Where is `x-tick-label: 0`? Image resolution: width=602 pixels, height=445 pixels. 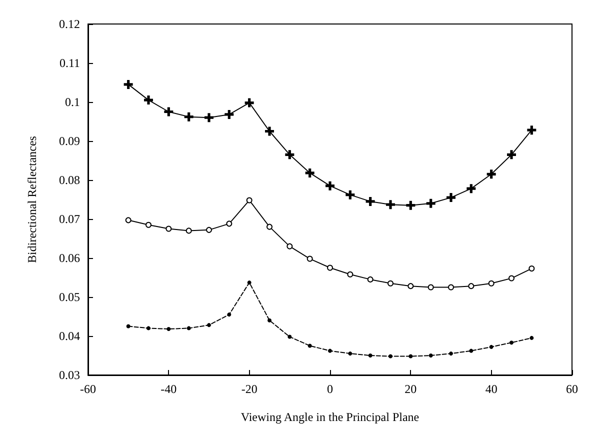
x-tick-label: 0 is located at coordinates (330, 389).